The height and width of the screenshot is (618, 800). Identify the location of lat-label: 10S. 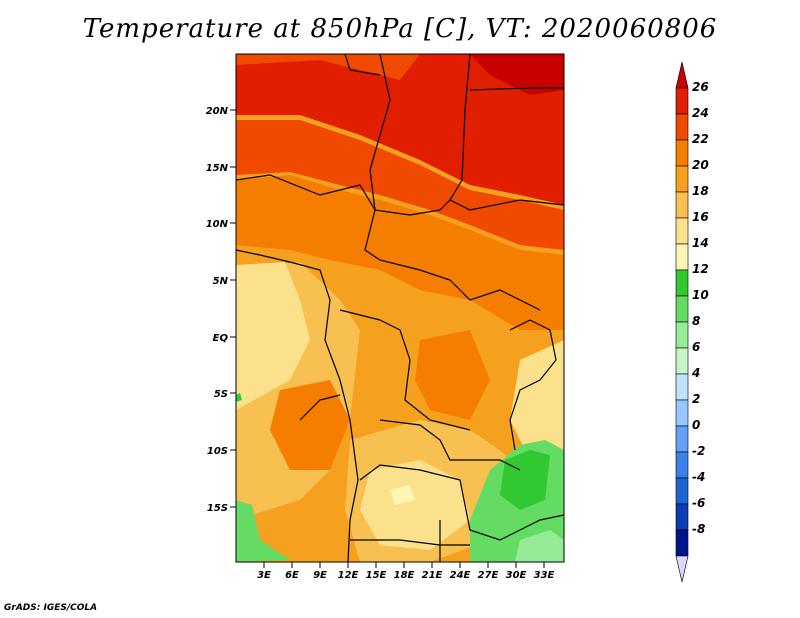
(217, 451).